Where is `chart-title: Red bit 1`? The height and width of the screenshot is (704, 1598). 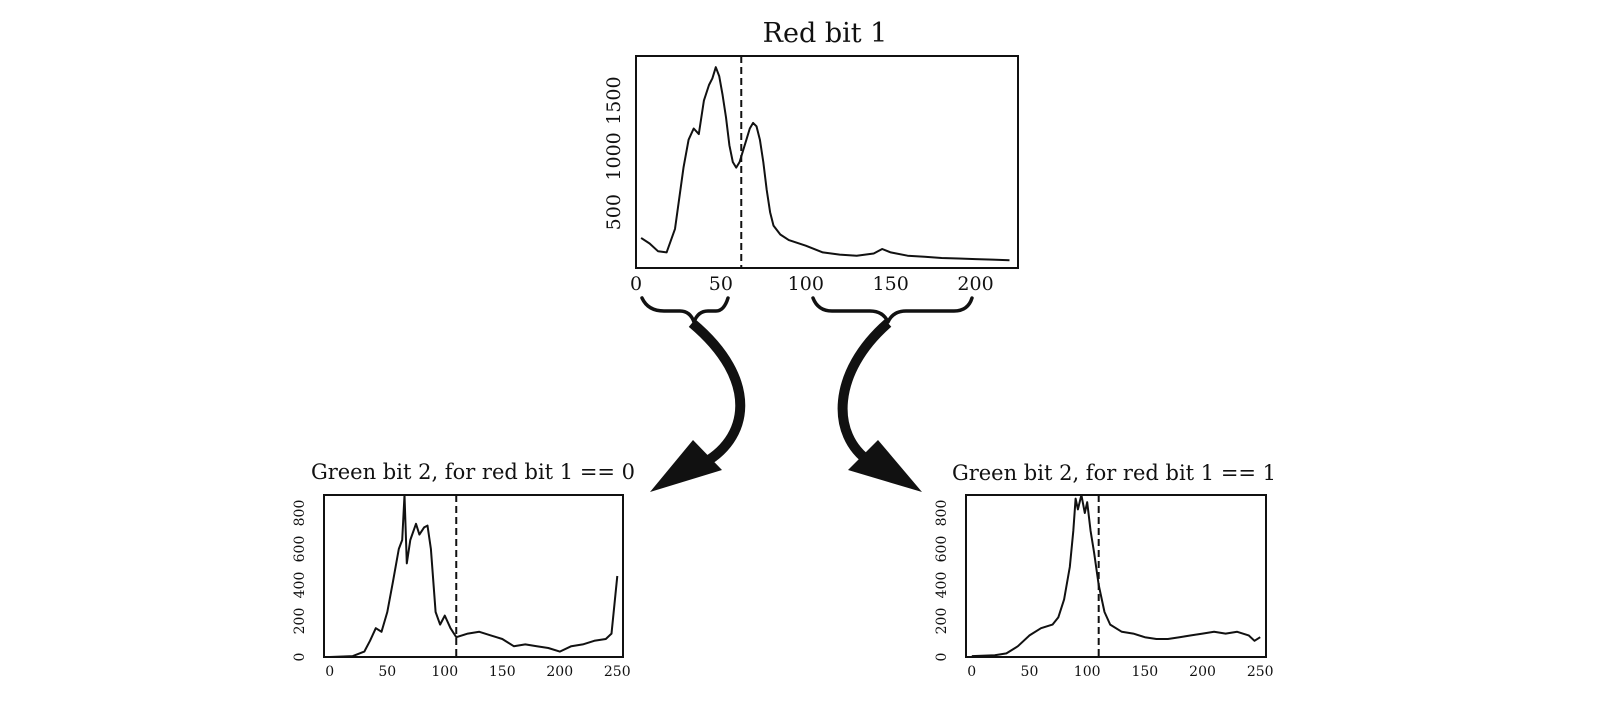
chart-title: Red bit 1 is located at coordinates (825, 33).